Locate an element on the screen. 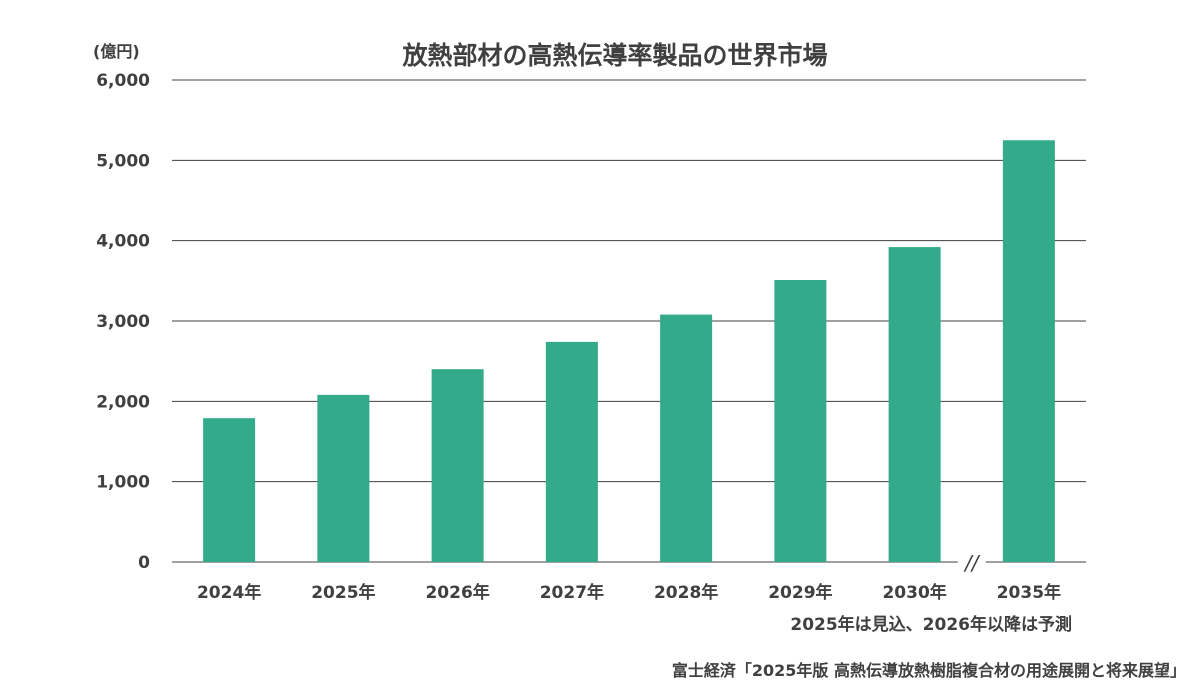  x-tick-label: 2030年 is located at coordinates (914, 592).